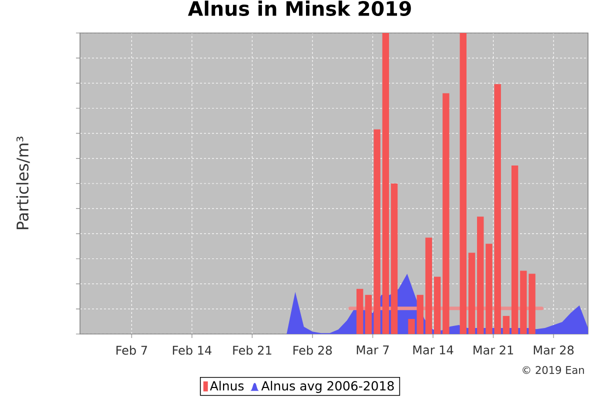 The image size is (600, 400). Describe the element at coordinates (433, 350) in the screenshot. I see `x-tick-label: Mar 14` at that location.